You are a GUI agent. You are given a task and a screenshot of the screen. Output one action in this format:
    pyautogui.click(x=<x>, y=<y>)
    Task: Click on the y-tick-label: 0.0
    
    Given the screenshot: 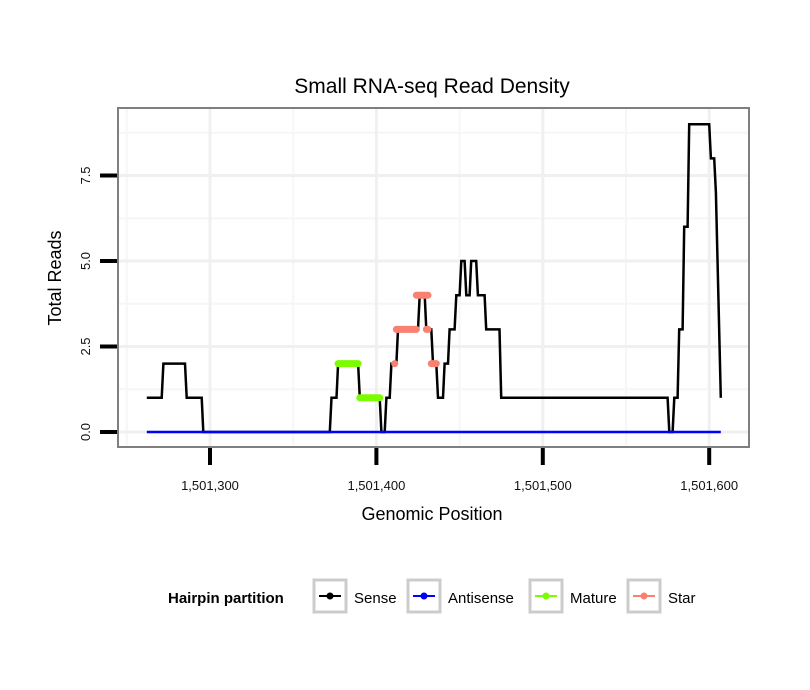 What is the action you would take?
    pyautogui.click(x=85, y=432)
    